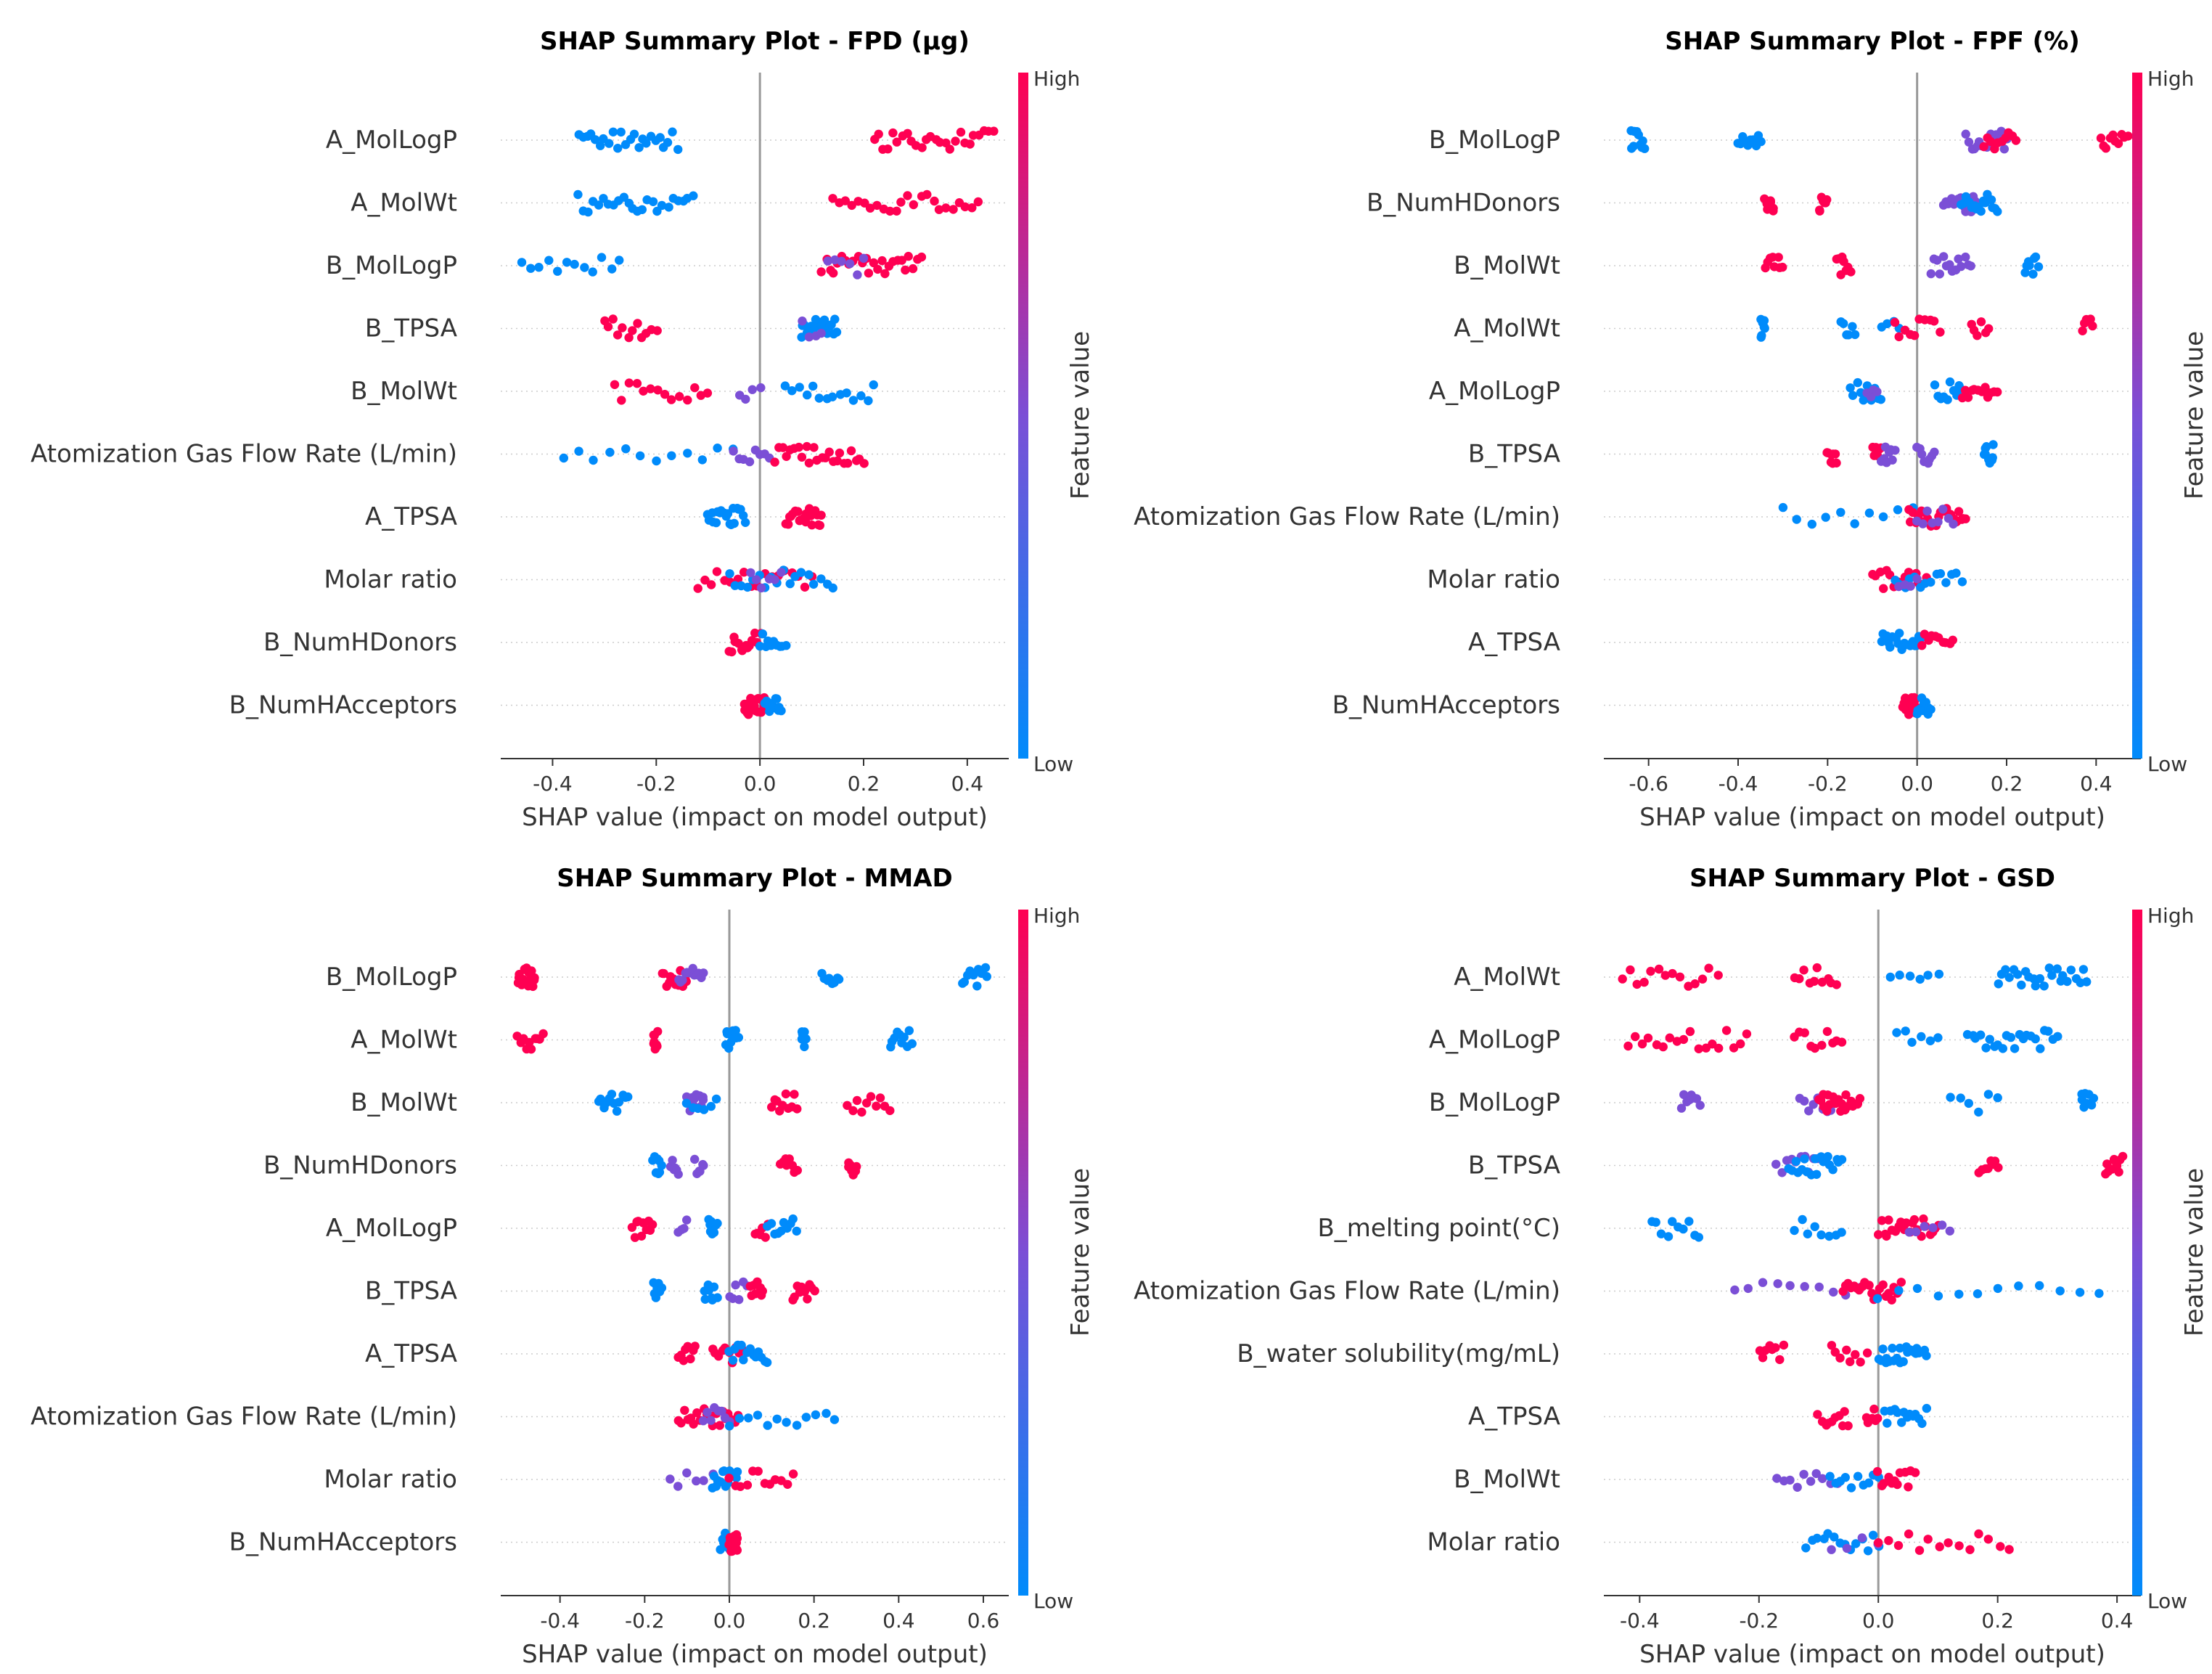 The image size is (2212, 1674). Describe the element at coordinates (814, 1621) in the screenshot. I see `x-tick-label: 0.2` at that location.